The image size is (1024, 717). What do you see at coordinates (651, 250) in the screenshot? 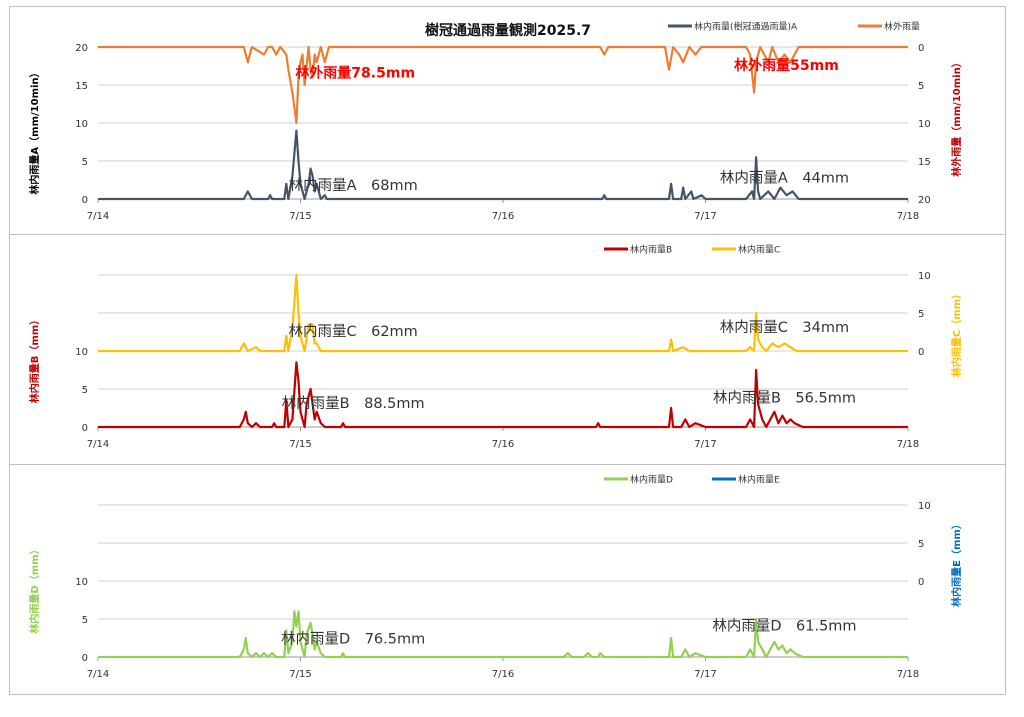
I see `legend-label: 林内雨量B` at bounding box center [651, 250].